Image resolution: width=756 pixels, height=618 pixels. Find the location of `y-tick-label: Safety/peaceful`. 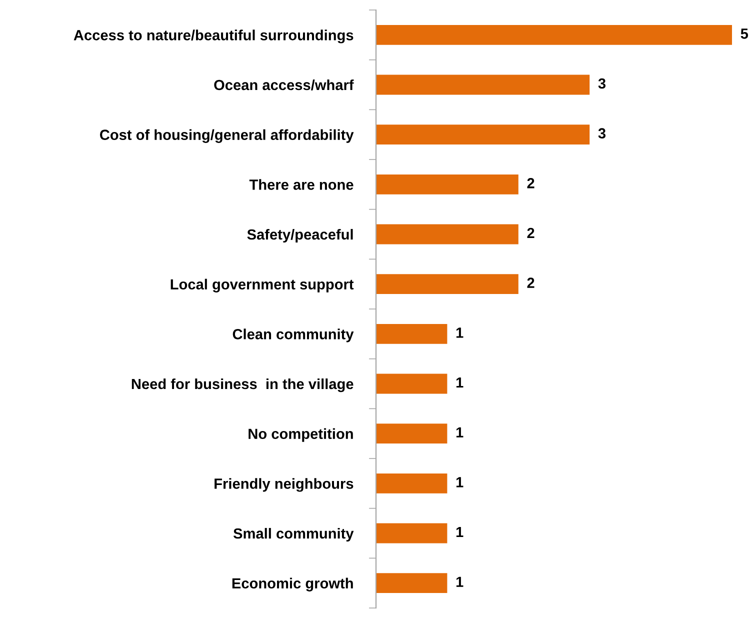

y-tick-label: Safety/peaceful is located at coordinates (300, 235).